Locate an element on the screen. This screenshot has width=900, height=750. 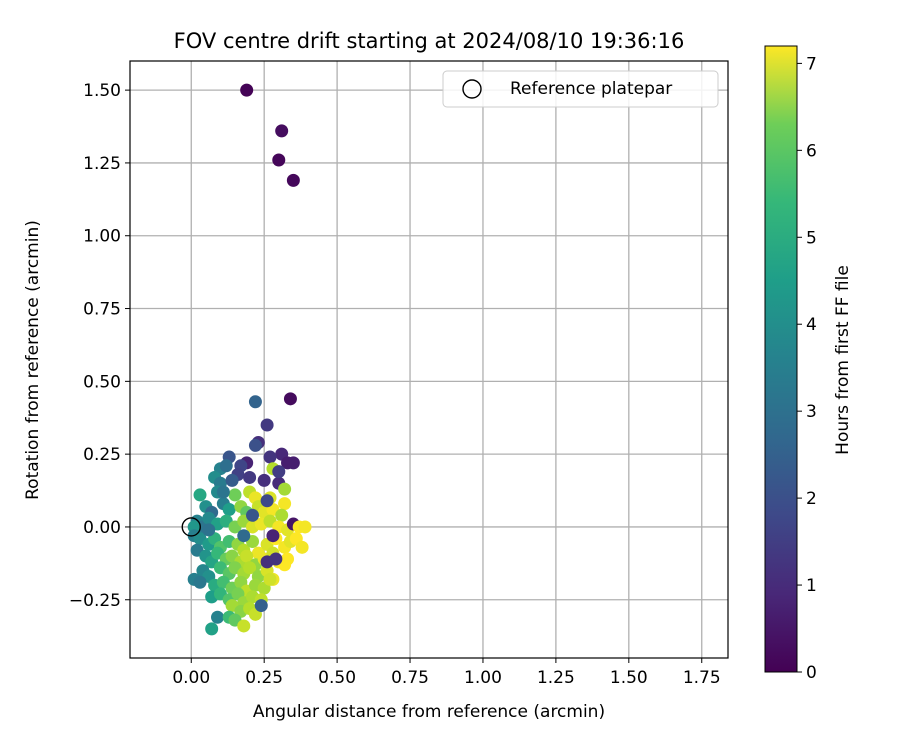
data-points is located at coordinates (249, 359).